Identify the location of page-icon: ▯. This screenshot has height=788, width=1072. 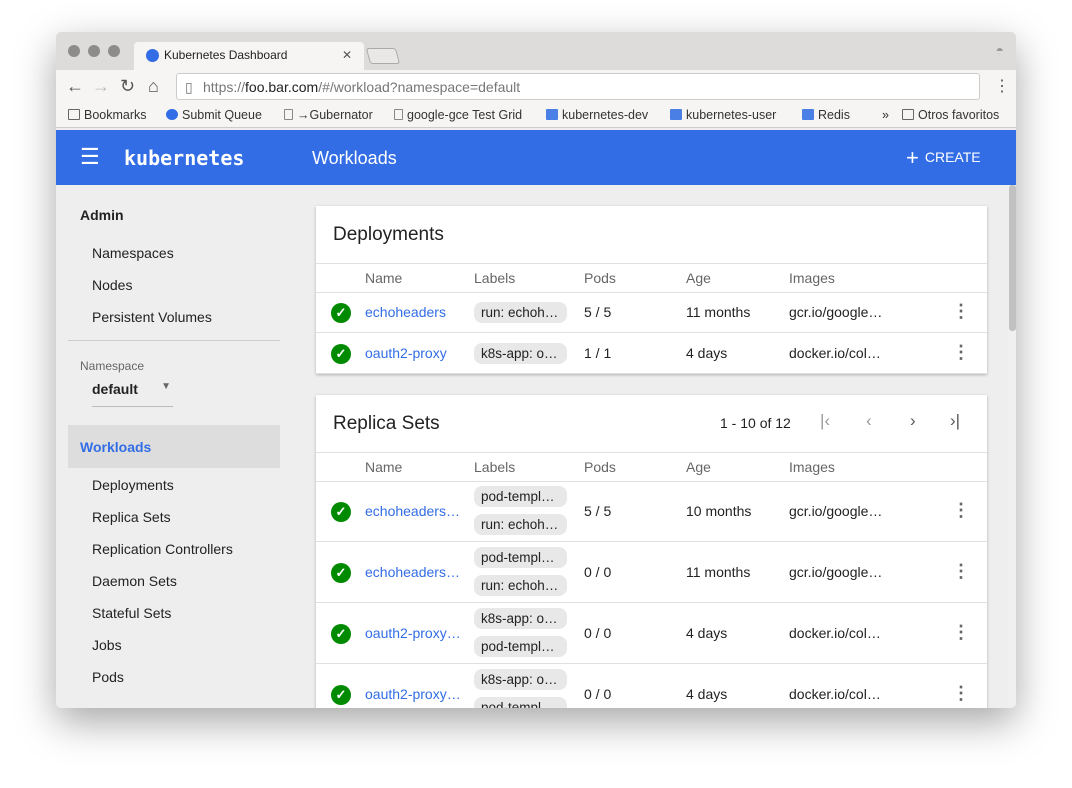
(189, 87).